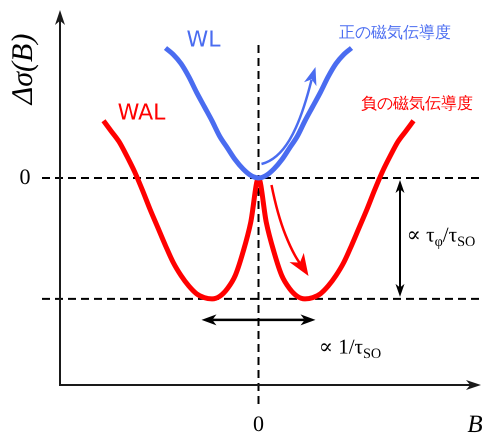  What do you see at coordinates (203, 40) in the screenshot?
I see `series-label: WL` at bounding box center [203, 40].